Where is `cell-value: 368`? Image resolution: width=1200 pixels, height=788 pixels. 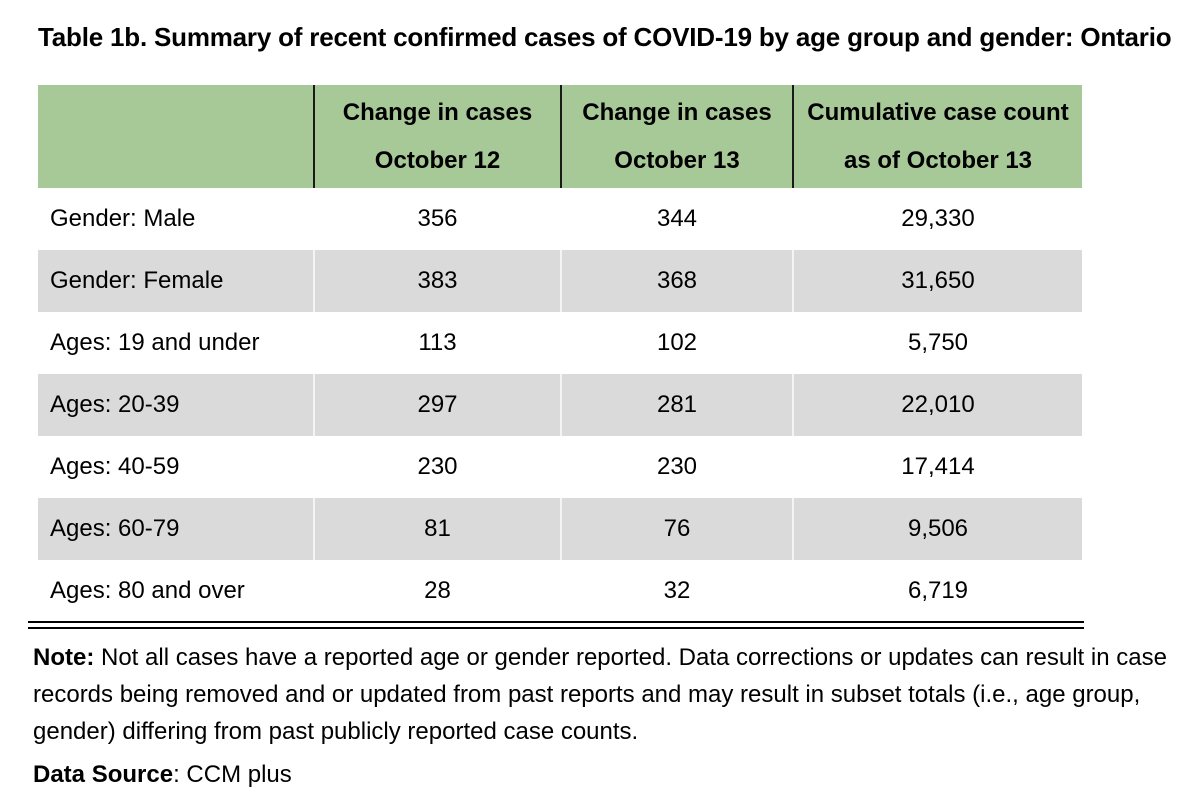 cell-value: 368 is located at coordinates (676, 281).